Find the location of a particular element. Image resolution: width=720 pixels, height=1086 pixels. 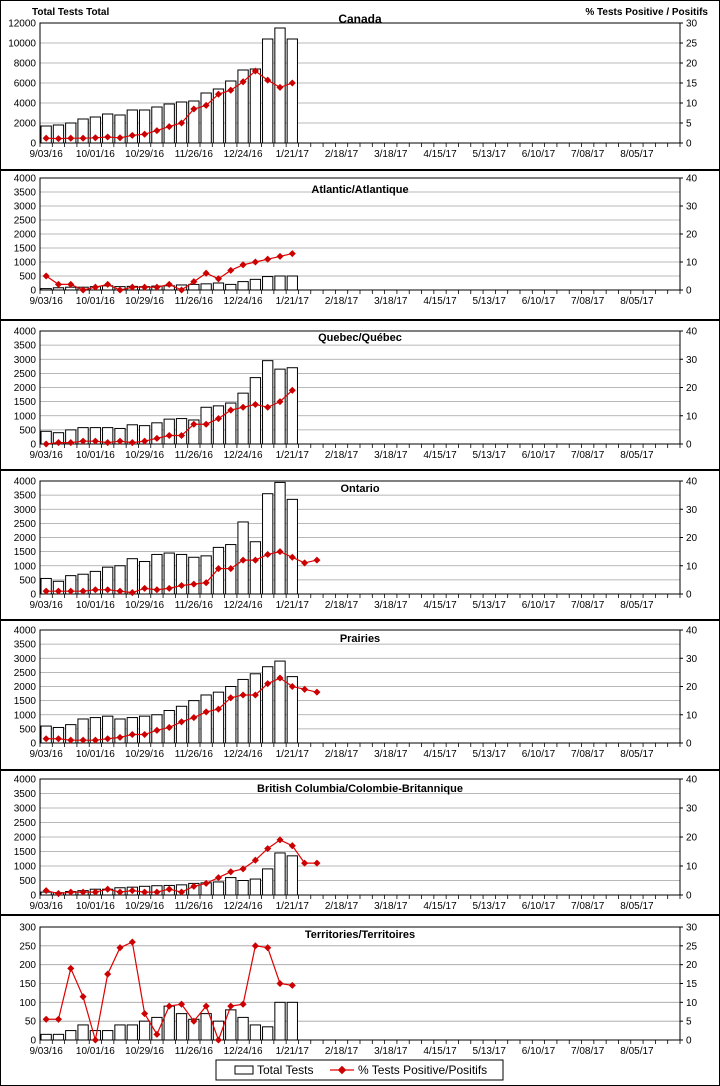

y2-tick-label: 30 is located at coordinates (692, 809).